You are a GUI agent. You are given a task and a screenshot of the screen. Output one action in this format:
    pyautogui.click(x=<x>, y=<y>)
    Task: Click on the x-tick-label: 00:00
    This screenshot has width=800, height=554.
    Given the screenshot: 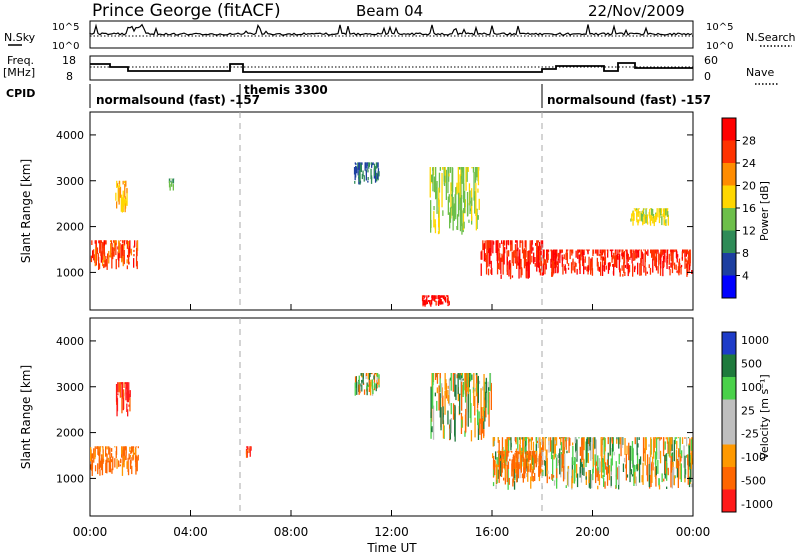 What is the action you would take?
    pyautogui.click(x=90, y=532)
    